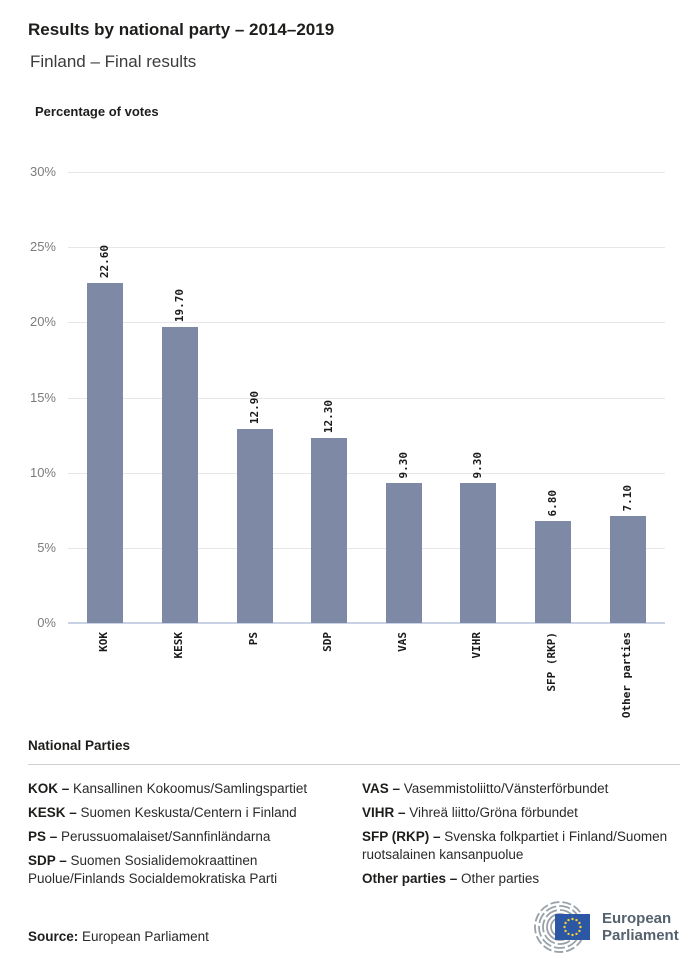  What do you see at coordinates (328, 416) in the screenshot?
I see `bar-value-label: 12.30` at bounding box center [328, 416].